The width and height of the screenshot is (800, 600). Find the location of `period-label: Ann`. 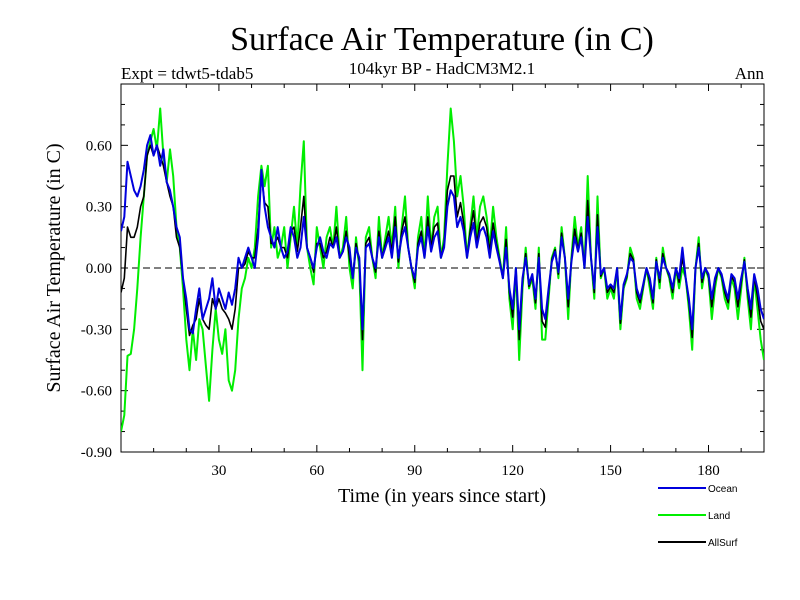

period-label: Ann is located at coordinates (750, 73).